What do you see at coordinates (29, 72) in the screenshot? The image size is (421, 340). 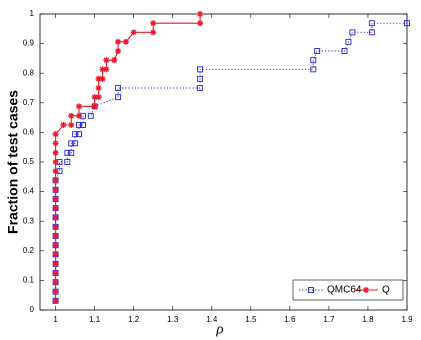 I see `y-tick-label: 0.8` at bounding box center [29, 72].